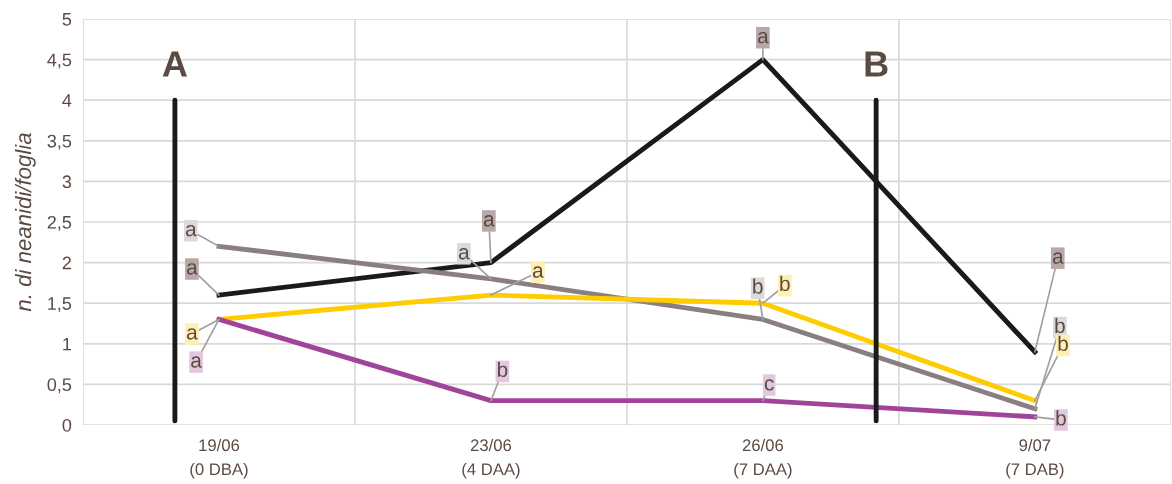 Image resolution: width=1172 pixels, height=484 pixels. What do you see at coordinates (25, 222) in the screenshot?
I see `y-axis-title: n. di neanidi/foglia` at bounding box center [25, 222].